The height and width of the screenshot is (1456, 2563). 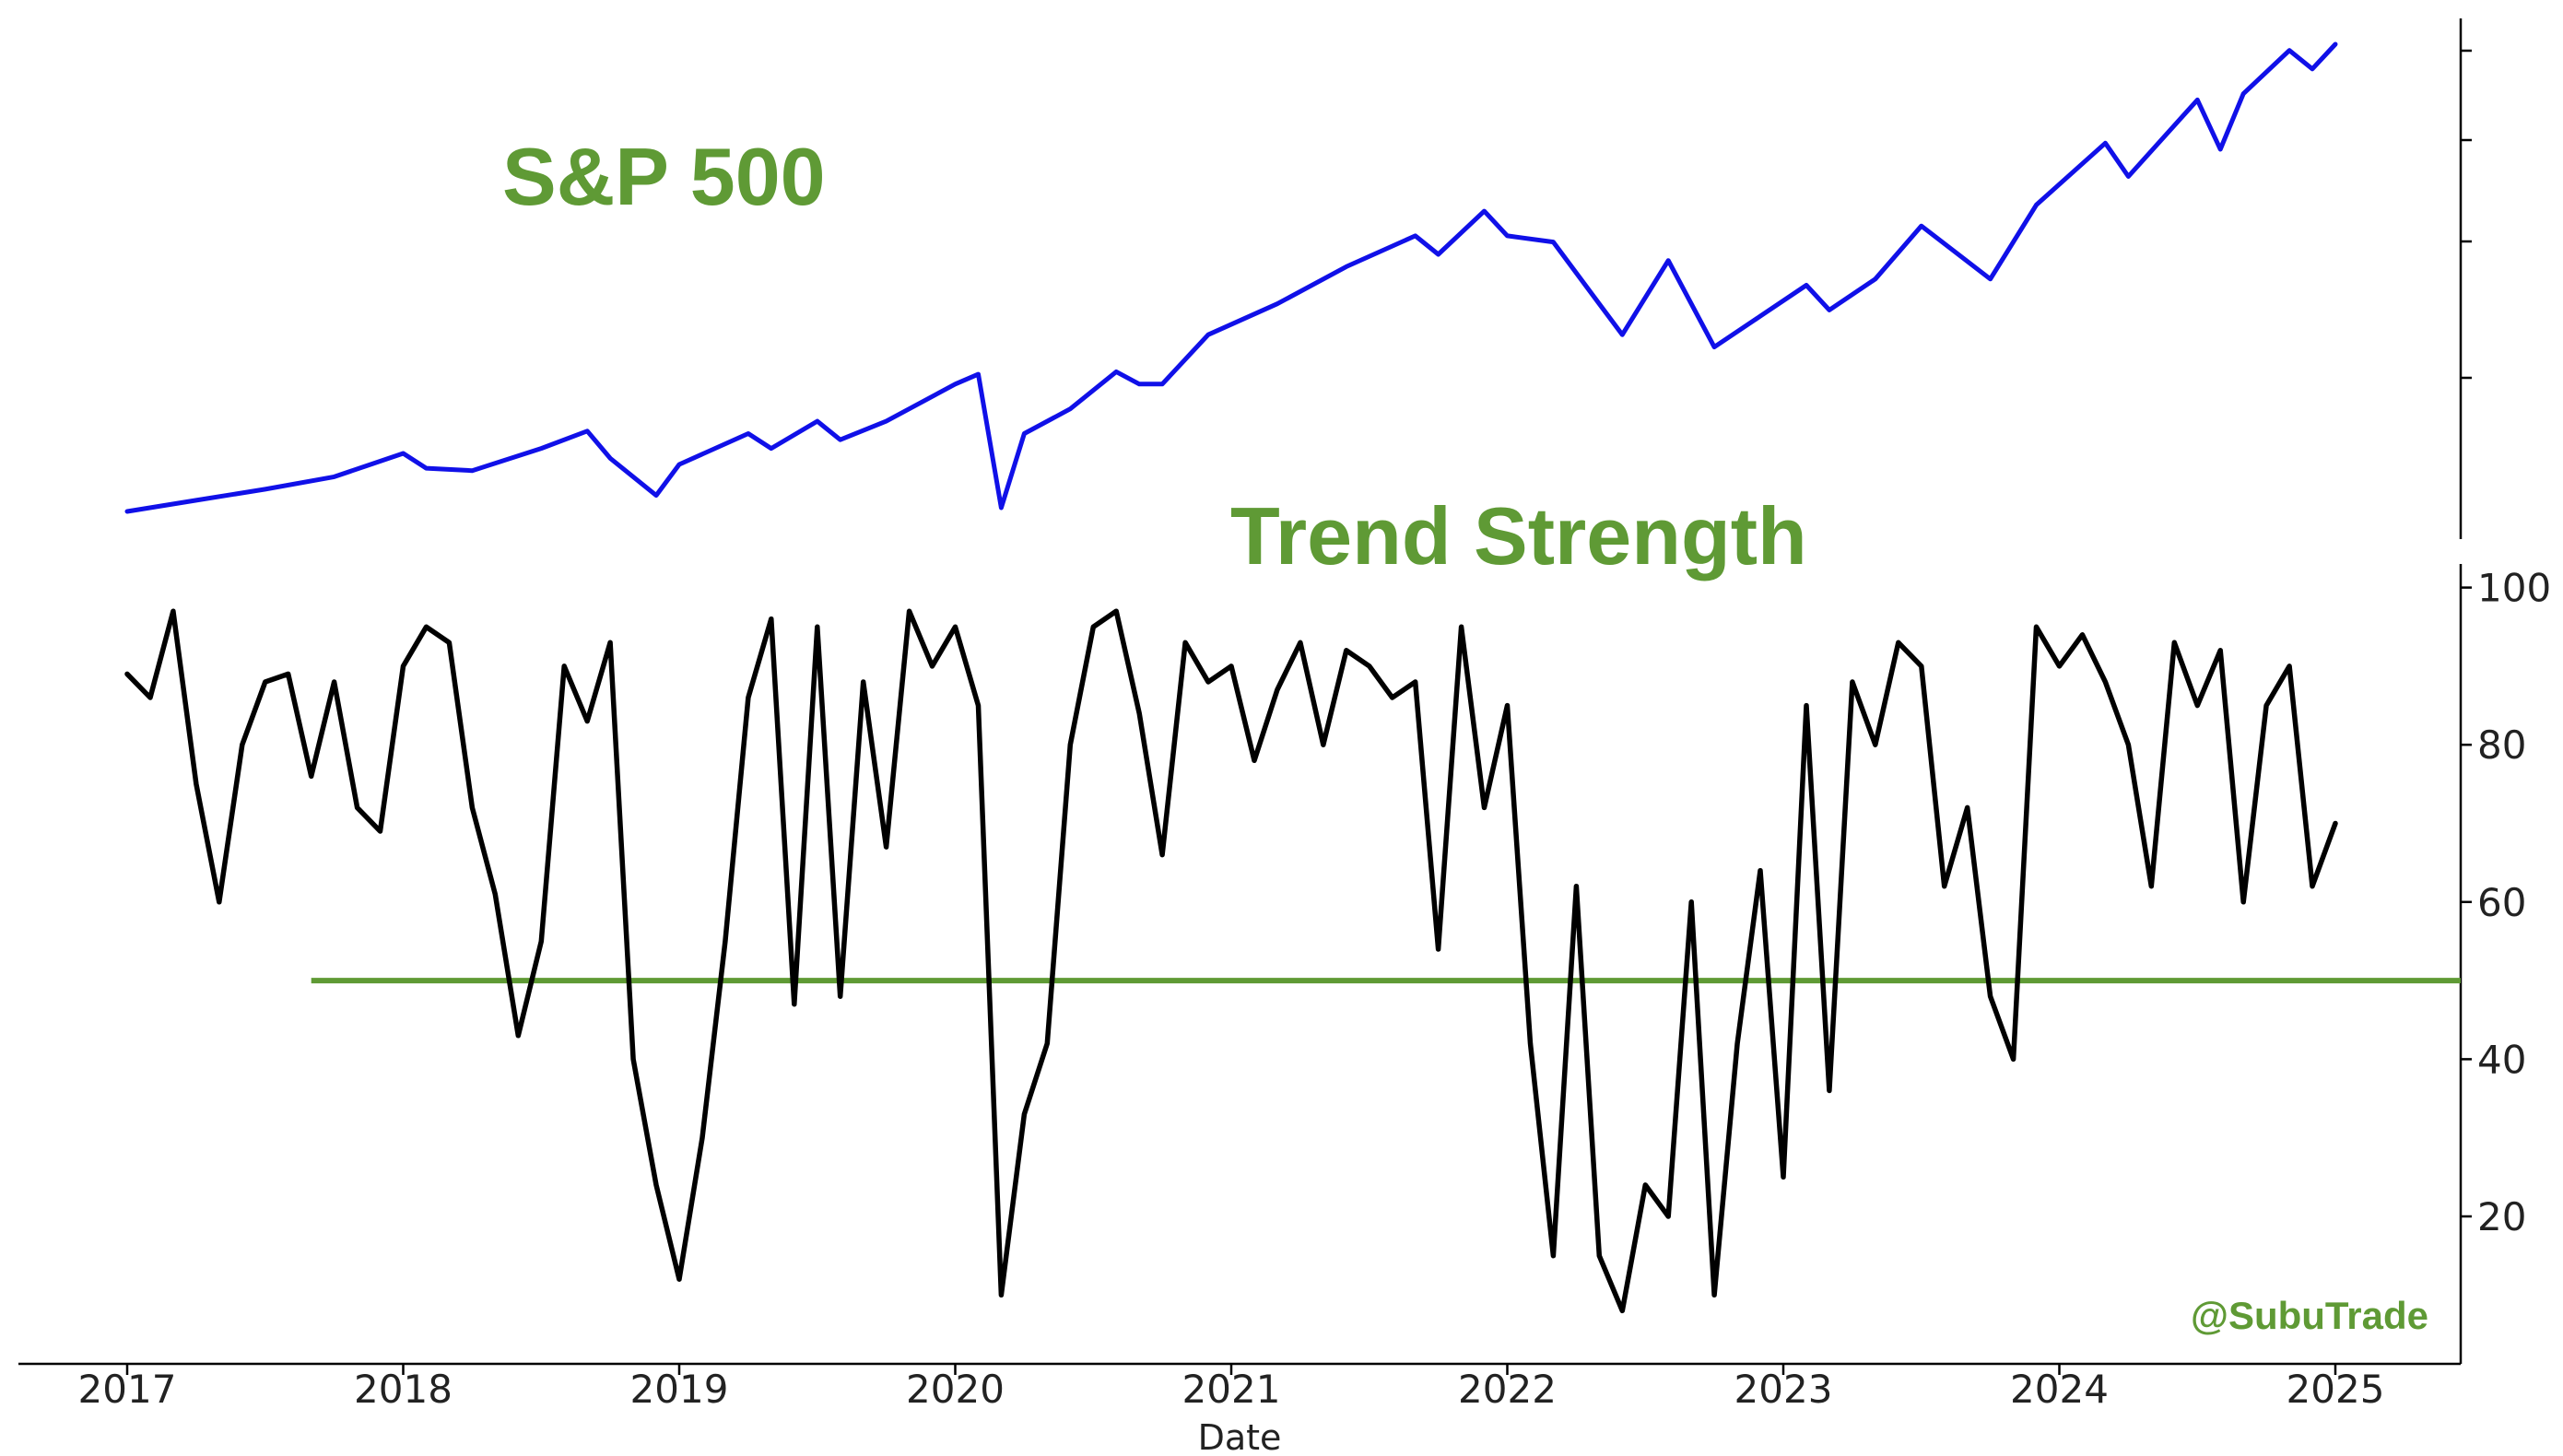 What do you see at coordinates (2501, 745) in the screenshot?
I see `trend-y-tick-label: 80` at bounding box center [2501, 745].